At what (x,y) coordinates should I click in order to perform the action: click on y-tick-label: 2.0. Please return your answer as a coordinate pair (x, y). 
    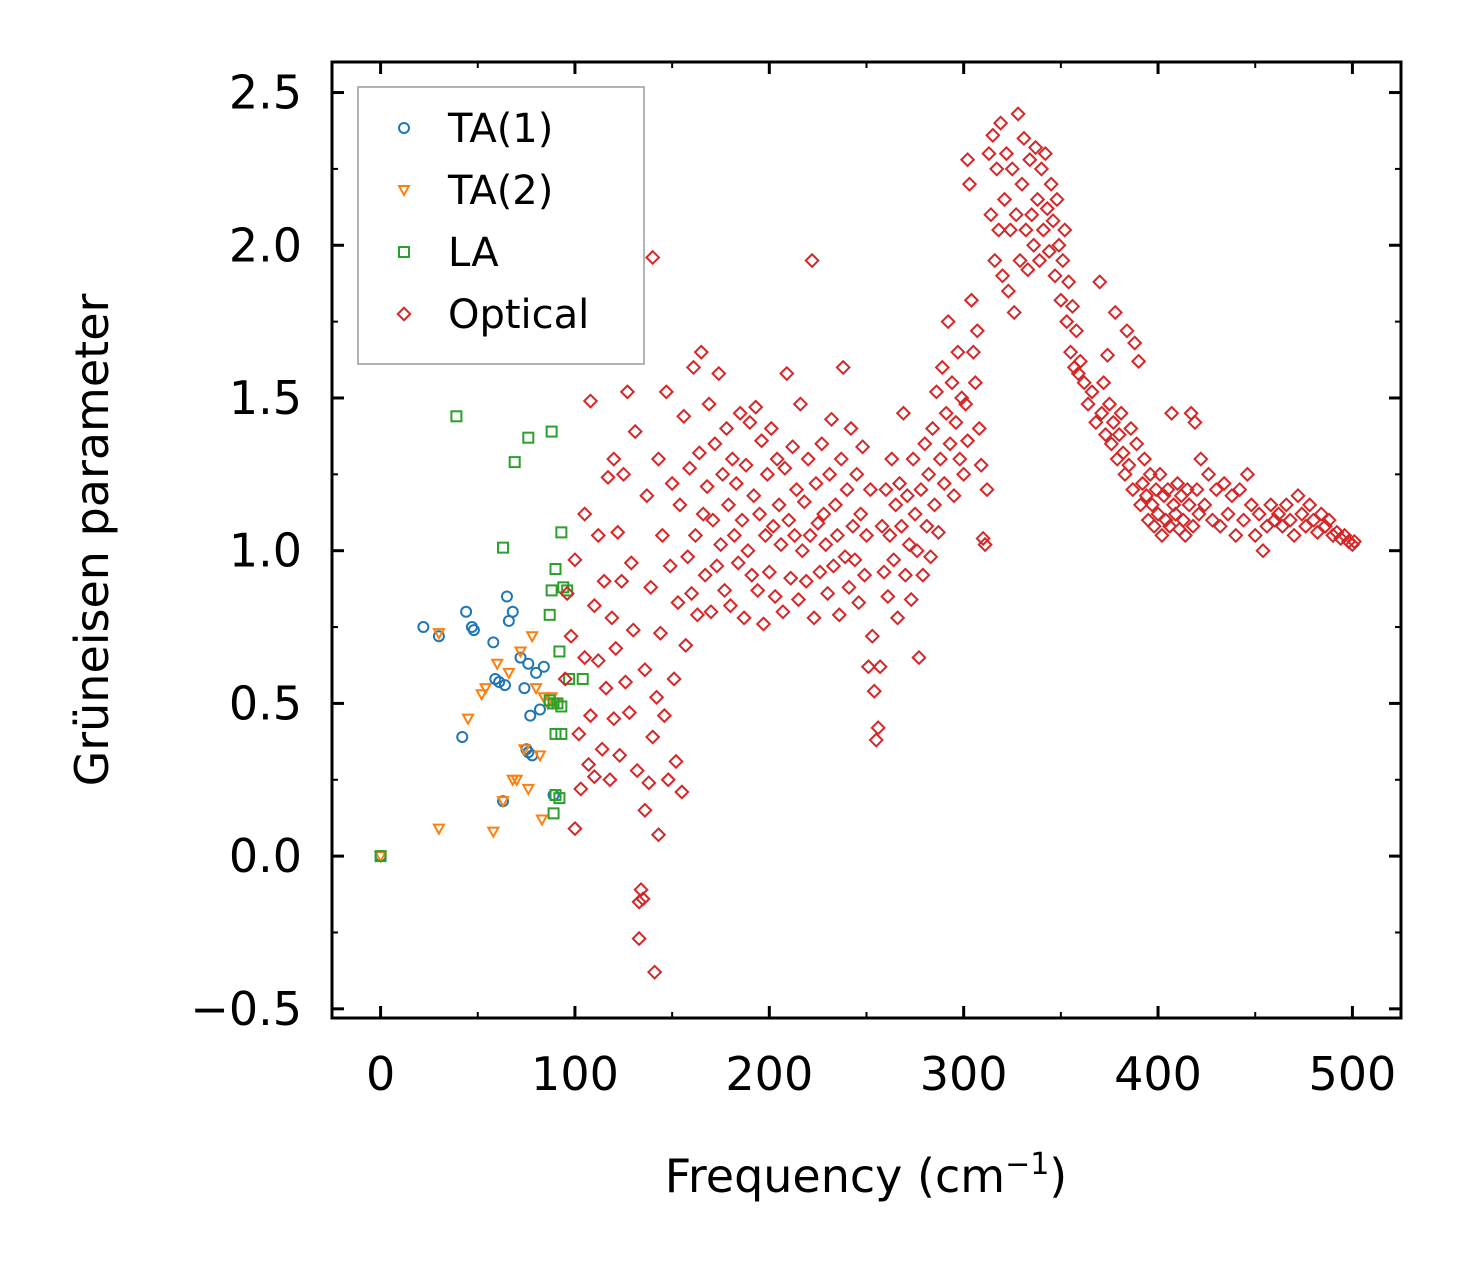
    Looking at the image, I should click on (265, 245).